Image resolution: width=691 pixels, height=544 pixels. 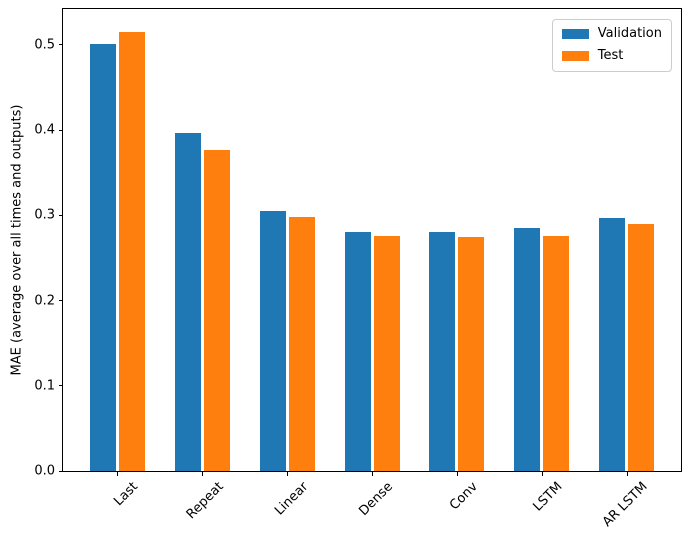 What do you see at coordinates (17, 240) in the screenshot?
I see `y-axis-label: MAE (average over all times and outputs)` at bounding box center [17, 240].